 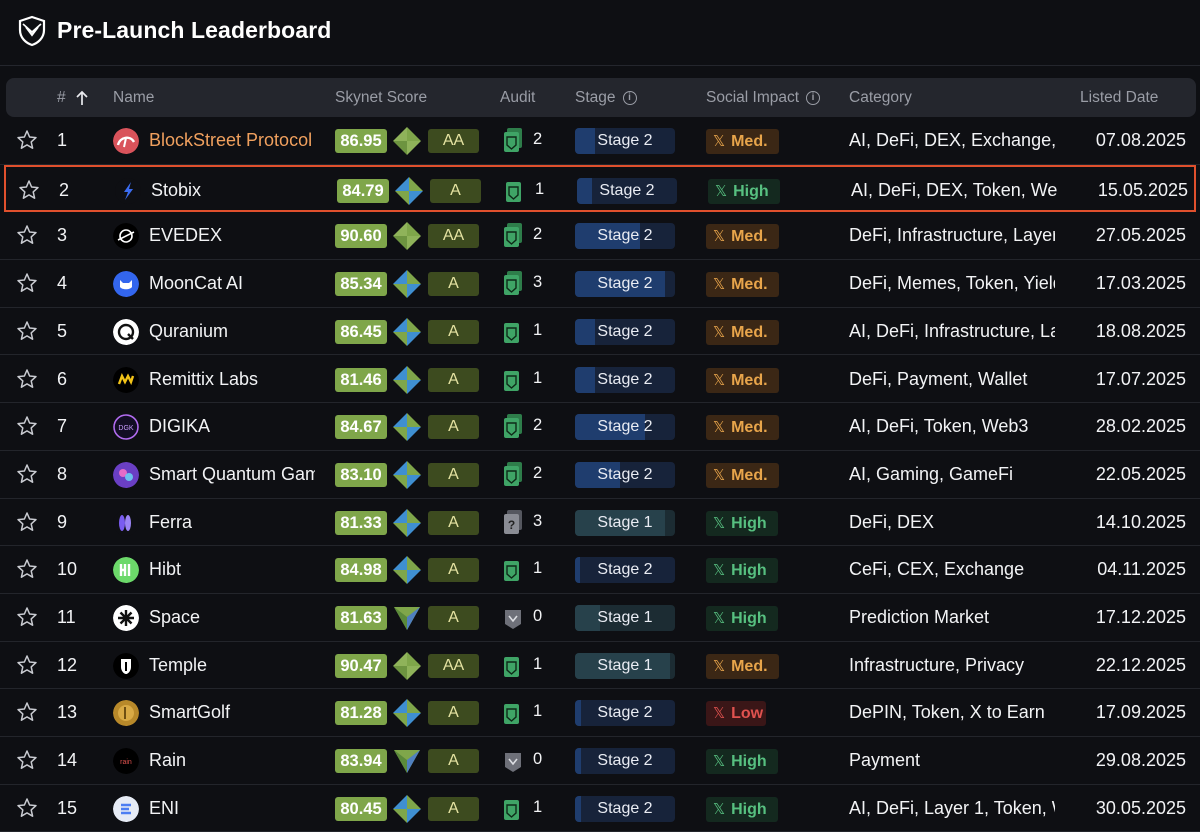 I want to click on column-date: Listed Date, so click(x=1119, y=98).